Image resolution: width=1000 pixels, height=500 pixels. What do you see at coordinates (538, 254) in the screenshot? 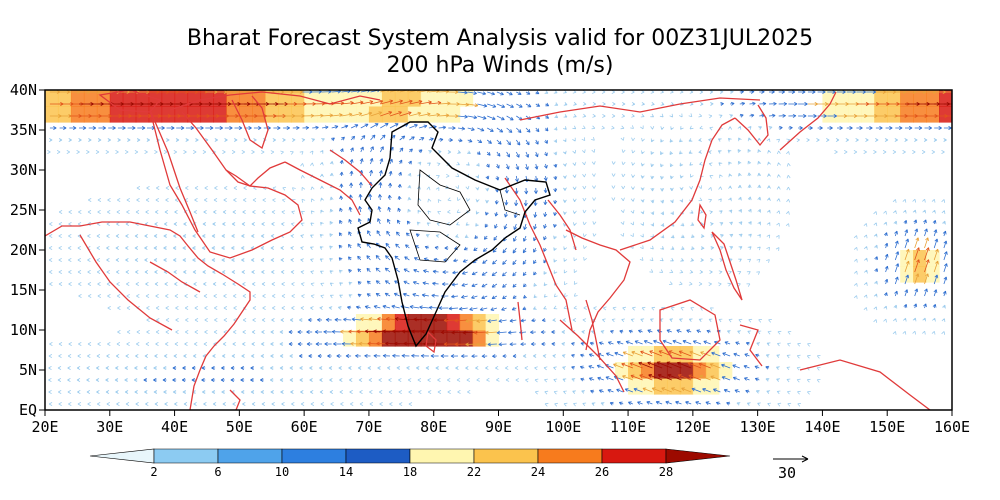
I see `coastline-bay-of-bengal` at bounding box center [538, 254].